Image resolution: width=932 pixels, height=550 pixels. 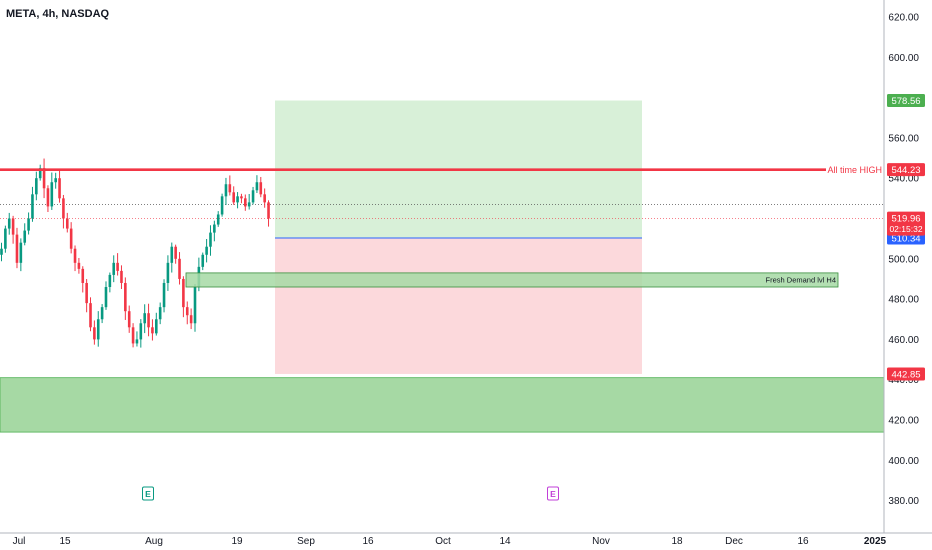 I want to click on earnings-marker-1: E, so click(x=148, y=494).